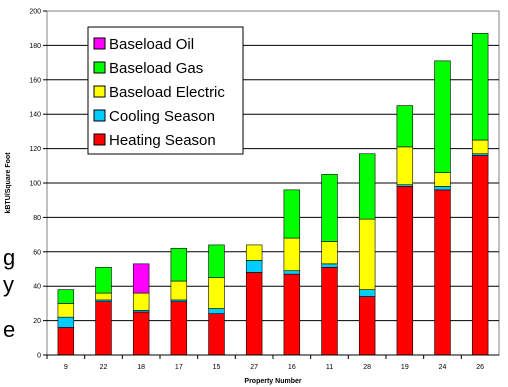  Describe the element at coordinates (272, 362) in the screenshot. I see `x-axis-ticks: 9 22 18 17 15 27 16 11 28 19 24 26` at that location.